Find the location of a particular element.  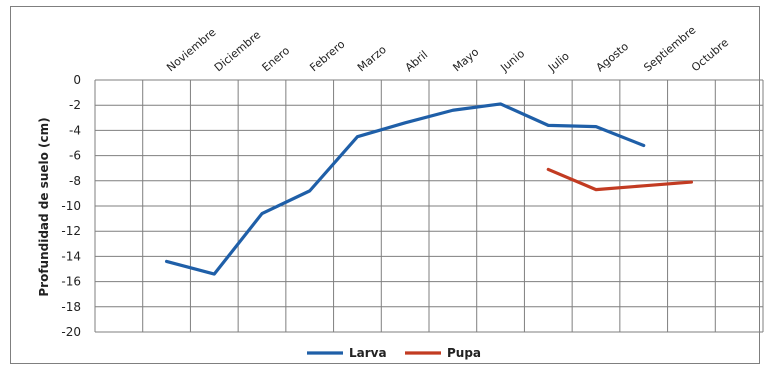

x-tick-label: Julio is located at coordinates (558, 62).